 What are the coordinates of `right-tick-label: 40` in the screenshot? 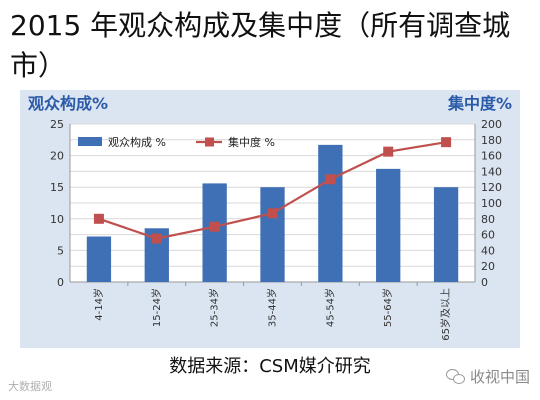 It's located at (488, 250).